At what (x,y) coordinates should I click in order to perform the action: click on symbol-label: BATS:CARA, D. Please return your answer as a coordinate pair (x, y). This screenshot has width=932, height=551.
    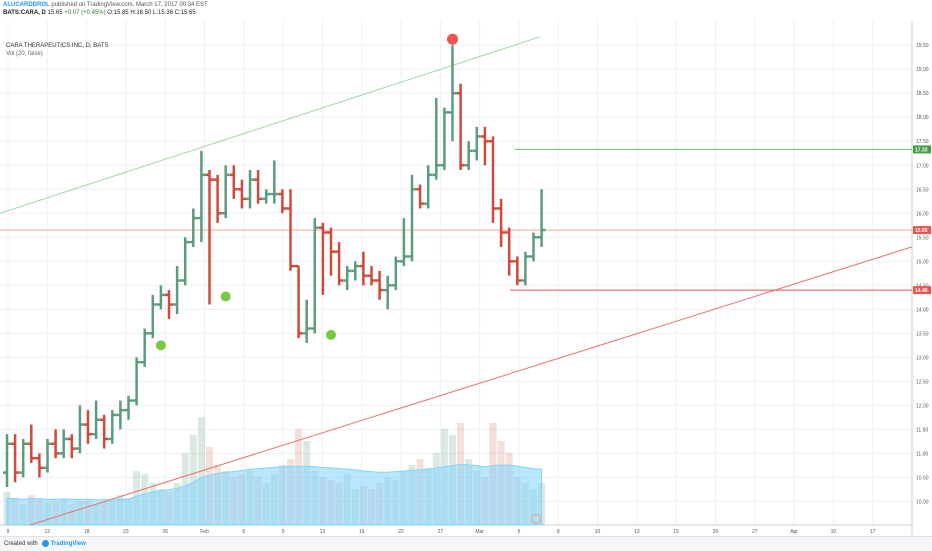
    Looking at the image, I should click on (24, 13).